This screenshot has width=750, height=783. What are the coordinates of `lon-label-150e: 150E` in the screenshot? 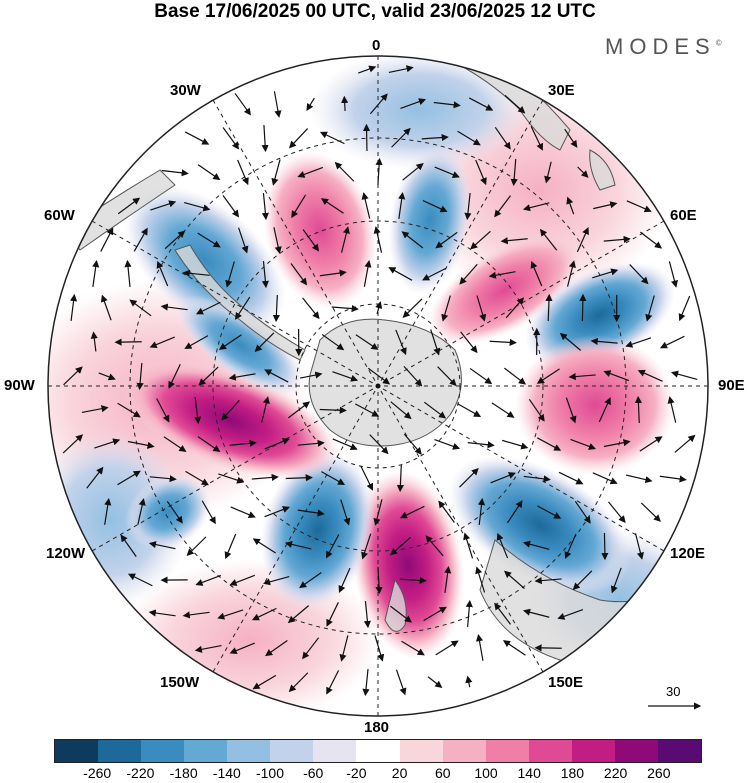 It's located at (566, 682).